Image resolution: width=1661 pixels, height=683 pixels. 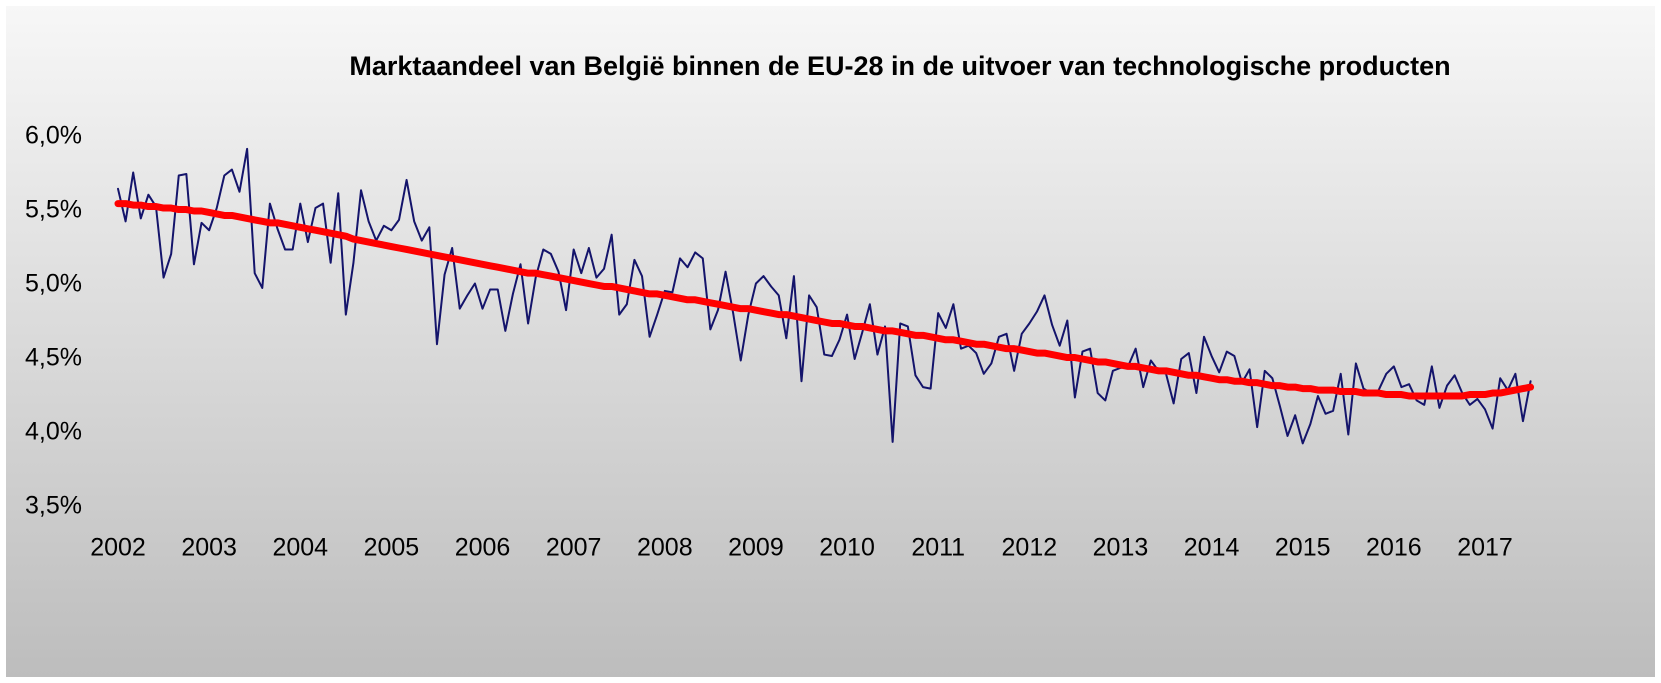 I want to click on x-tick-label: 2008, so click(x=665, y=548).